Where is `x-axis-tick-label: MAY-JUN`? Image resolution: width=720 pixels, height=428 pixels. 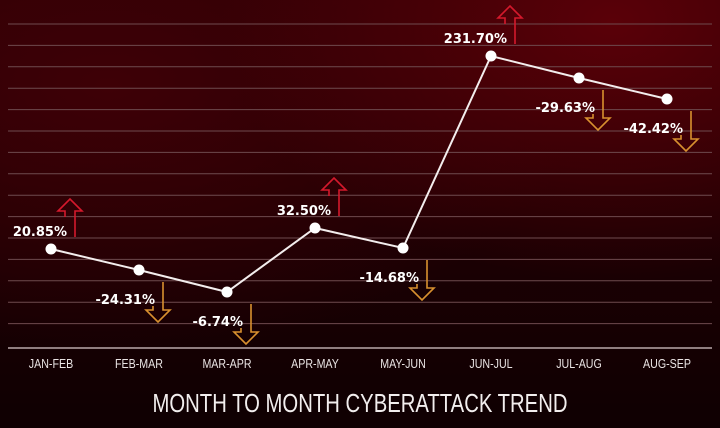 x-axis-tick-label: MAY-JUN is located at coordinates (403, 363).